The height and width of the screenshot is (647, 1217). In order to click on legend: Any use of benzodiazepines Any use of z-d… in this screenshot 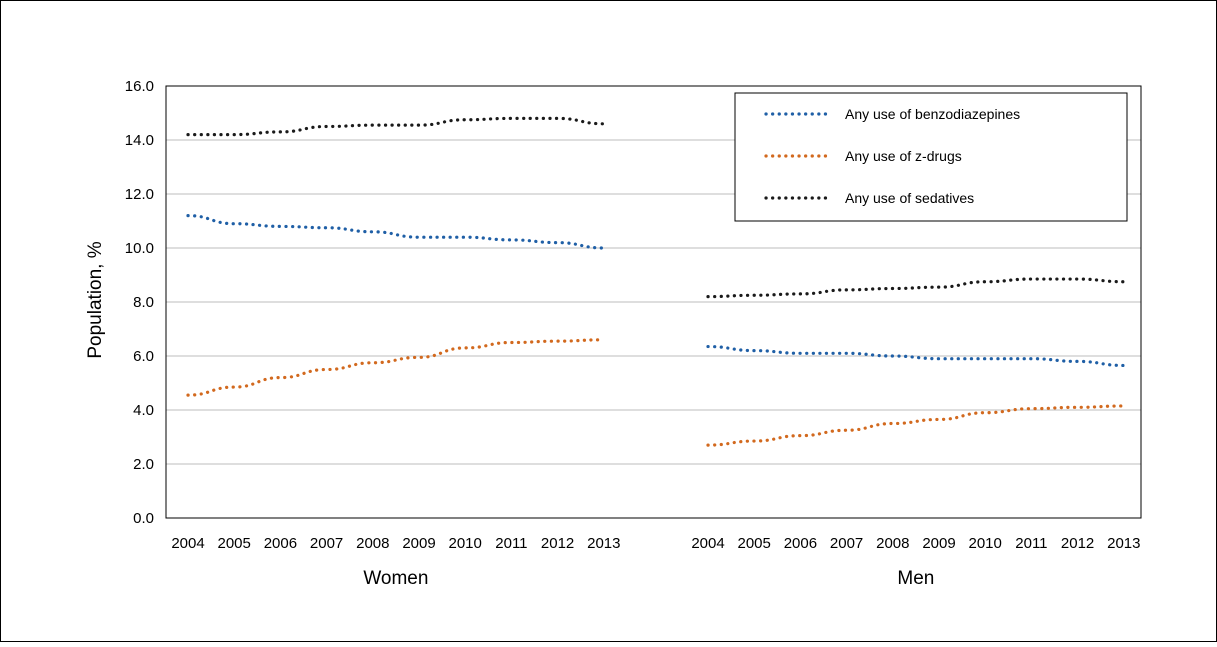, I will do `click(931, 157)`.